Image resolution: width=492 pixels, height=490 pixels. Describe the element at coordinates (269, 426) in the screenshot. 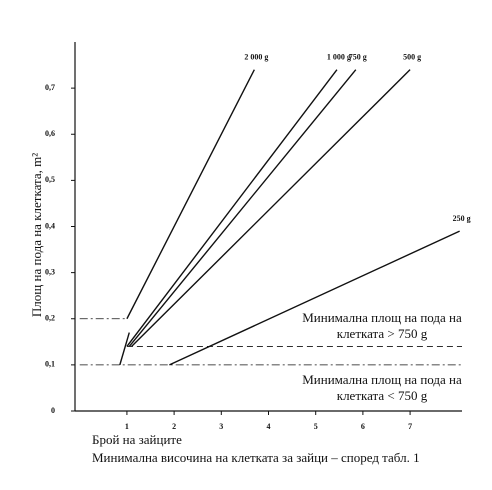

I see `x-tick-label: 4` at that location.